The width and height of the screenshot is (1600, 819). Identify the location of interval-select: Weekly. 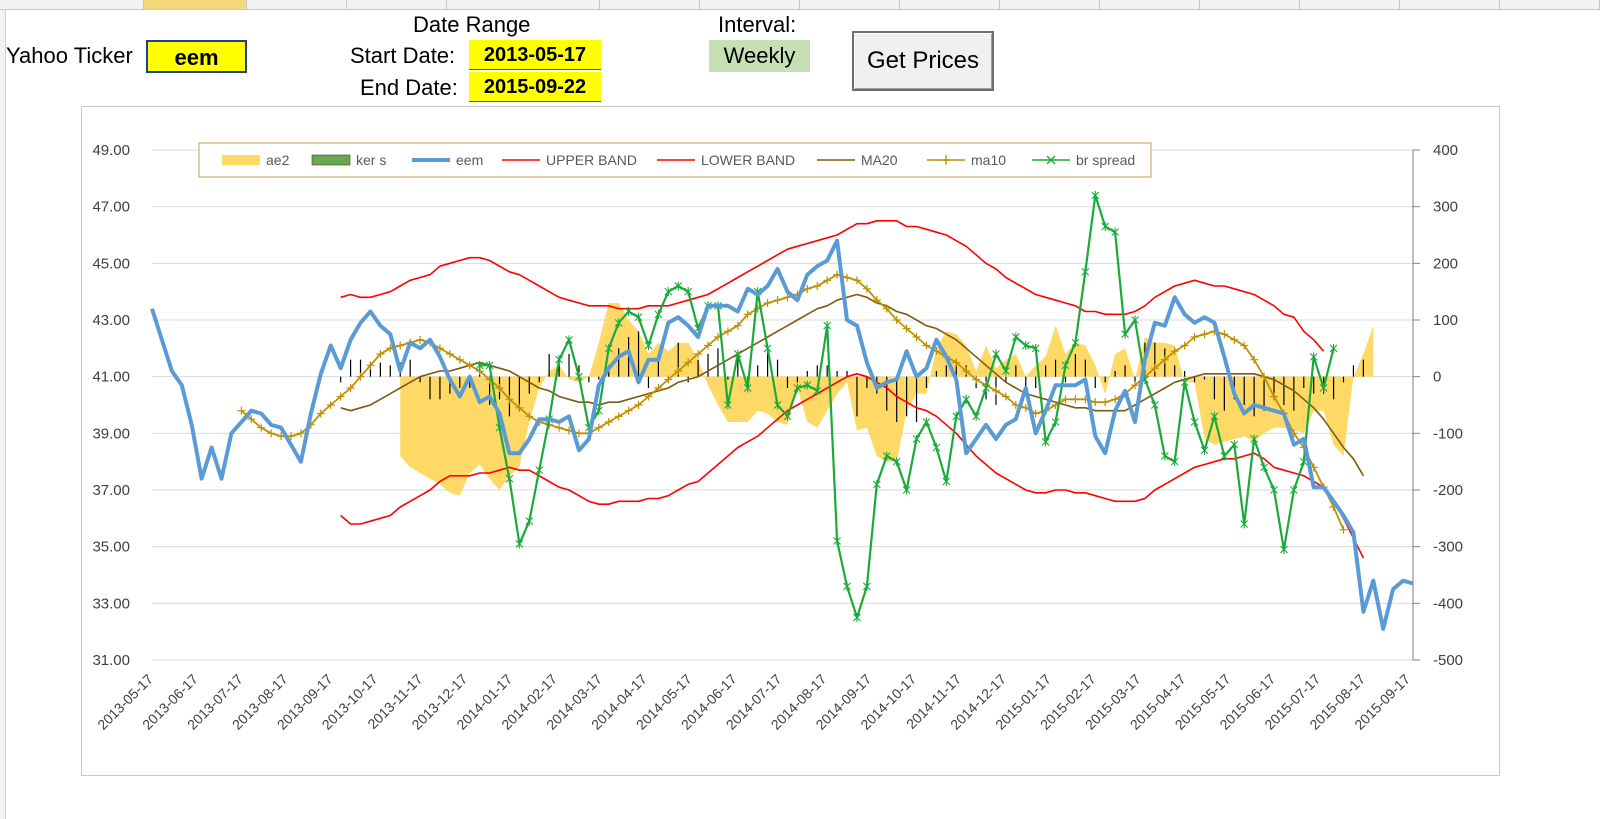
(759, 56).